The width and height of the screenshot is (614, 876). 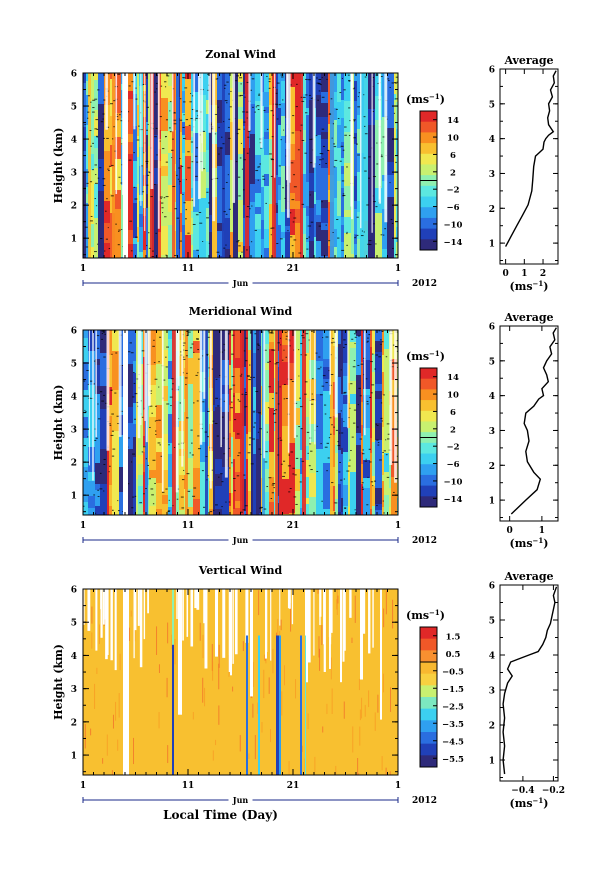 What do you see at coordinates (543, 274) in the screenshot?
I see `profile-x-tick-label: 2` at bounding box center [543, 274].